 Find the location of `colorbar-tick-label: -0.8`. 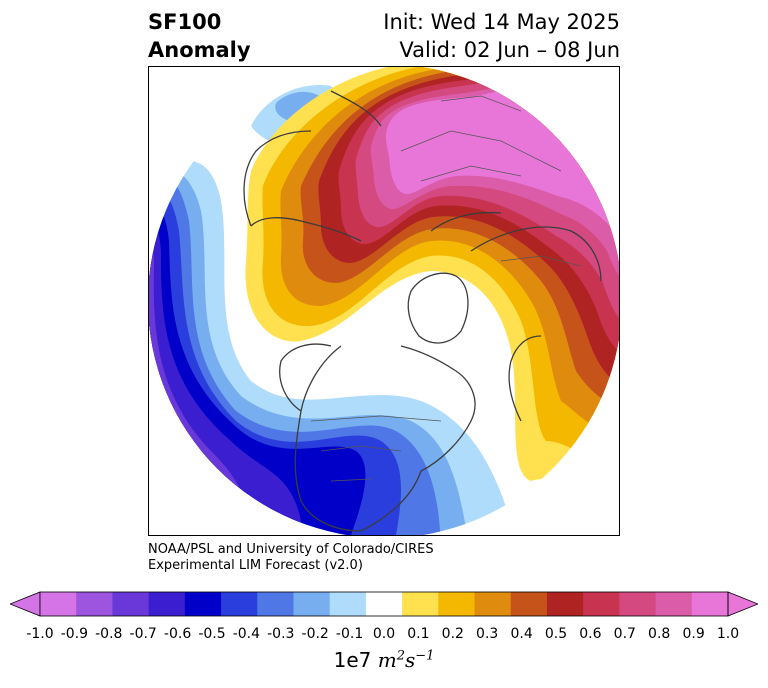

colorbar-tick-label: -0.8 is located at coordinates (109, 634).